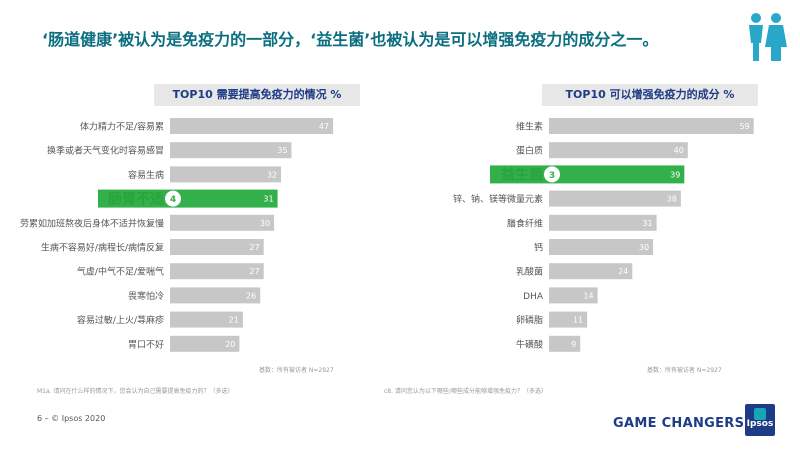 Image resolution: width=800 pixels, height=450 pixels. Describe the element at coordinates (251, 295) in the screenshot. I see `value-label: 26` at that location.